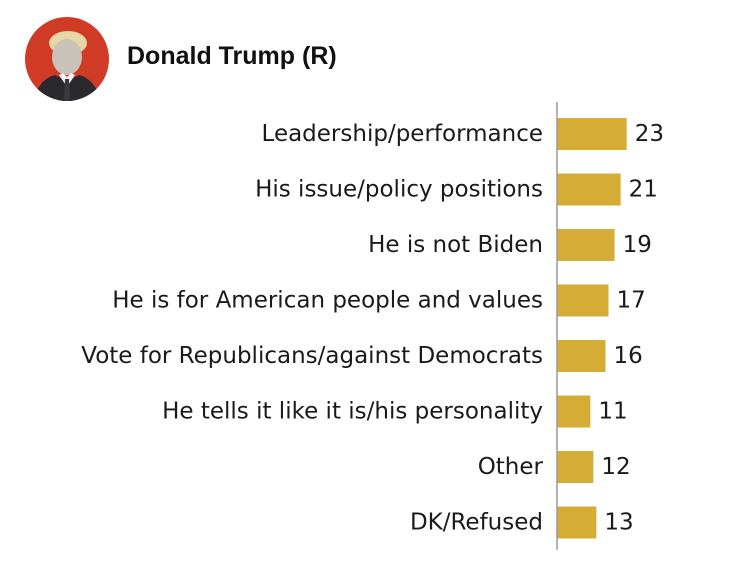  Describe the element at coordinates (643, 190) in the screenshot. I see `value-label: 21` at that location.